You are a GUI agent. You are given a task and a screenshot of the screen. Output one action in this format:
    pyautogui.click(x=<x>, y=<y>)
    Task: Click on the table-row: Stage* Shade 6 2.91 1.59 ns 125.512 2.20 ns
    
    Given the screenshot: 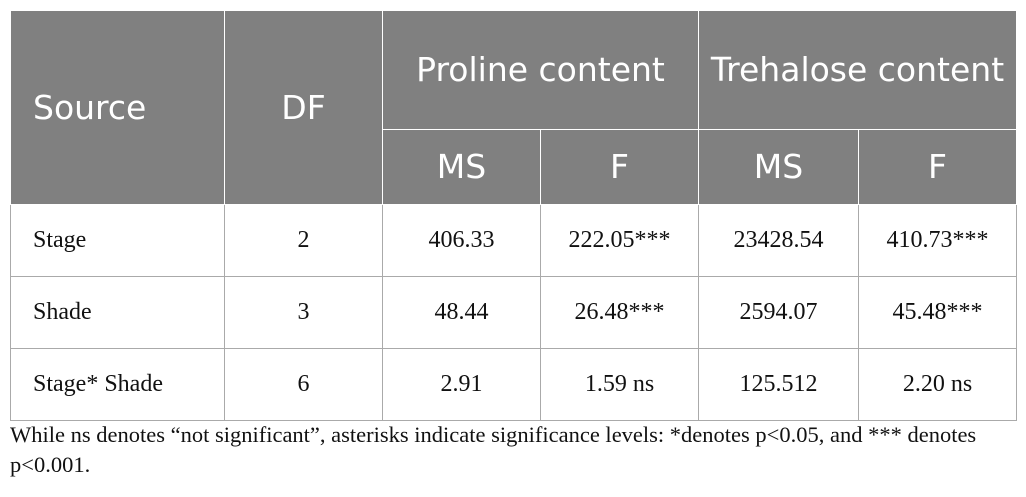 What is the action you would take?
    pyautogui.click(x=513, y=384)
    